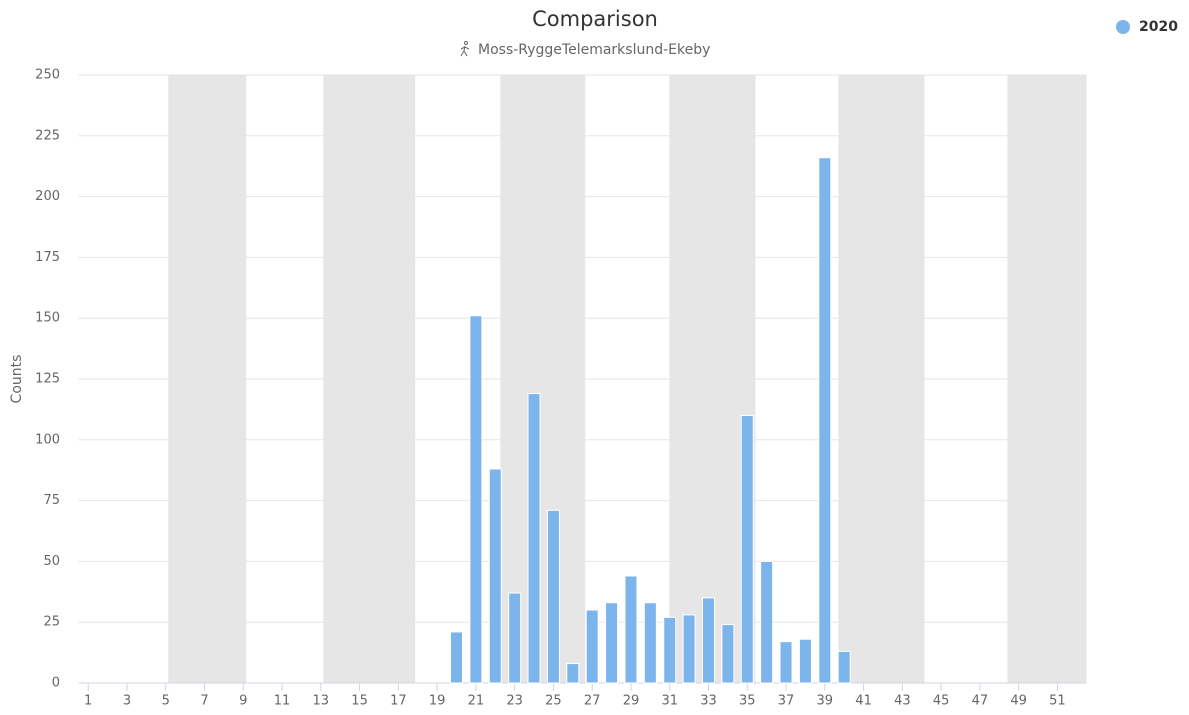  Describe the element at coordinates (282, 701) in the screenshot. I see `x-tick-label: 11` at that location.